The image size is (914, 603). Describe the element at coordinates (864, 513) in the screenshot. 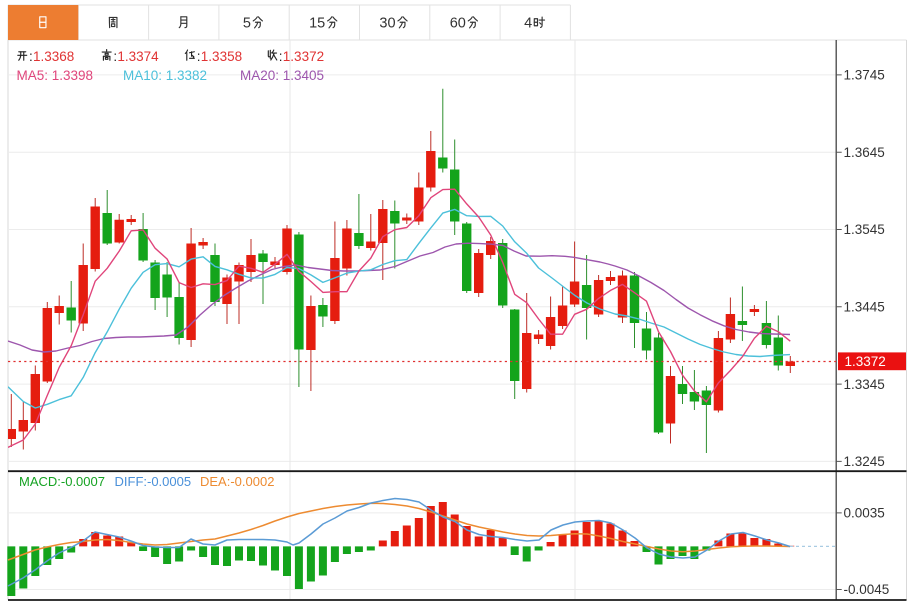

I see `svg-text: 0.0035` at that location.